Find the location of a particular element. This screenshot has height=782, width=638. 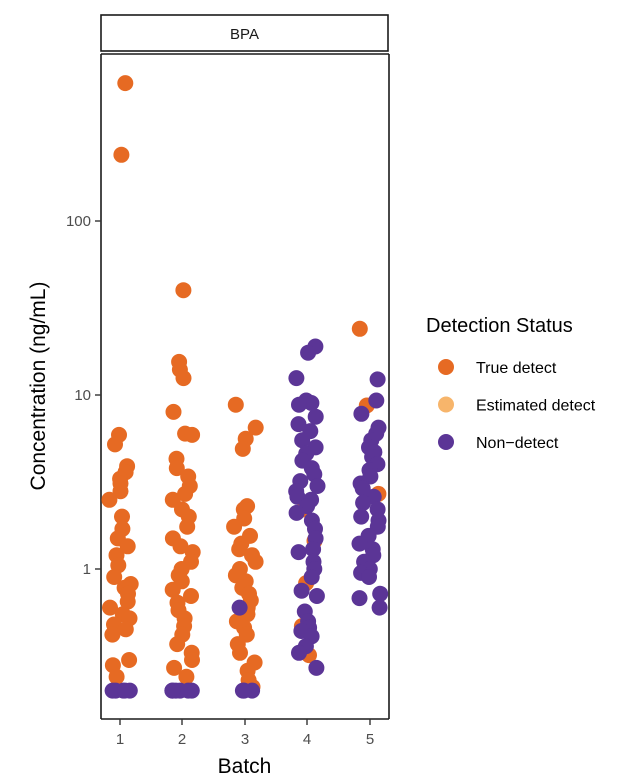

y-tick-label: 10 is located at coordinates (82, 395).